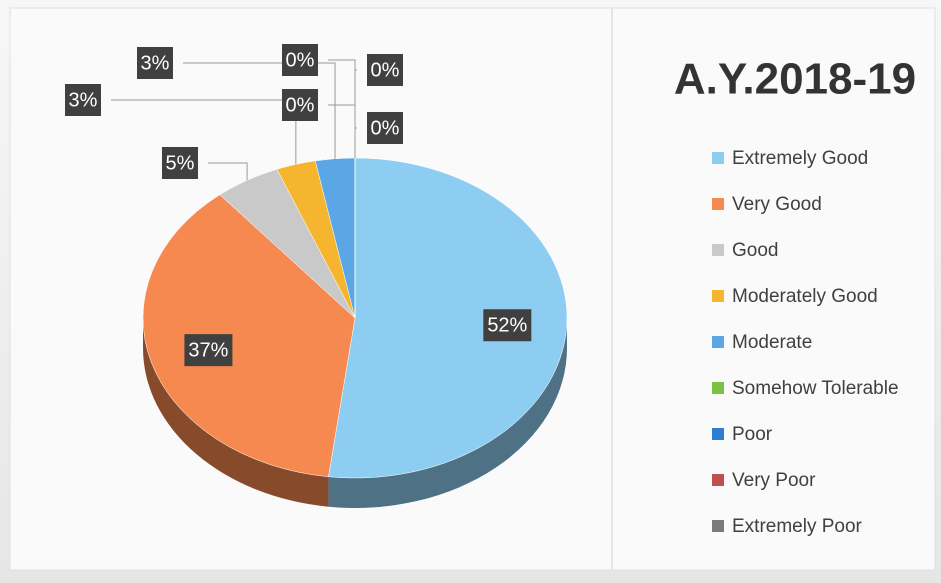  I want to click on legend-label: Good, so click(755, 250).